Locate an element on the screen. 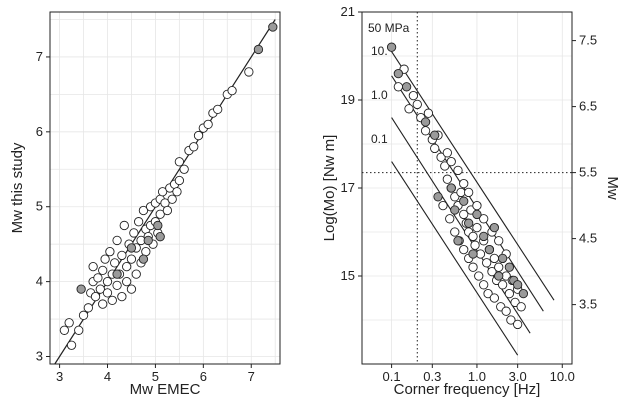 The width and height of the screenshot is (620, 406). stress-label-0-1: 0.1 is located at coordinates (379, 139).